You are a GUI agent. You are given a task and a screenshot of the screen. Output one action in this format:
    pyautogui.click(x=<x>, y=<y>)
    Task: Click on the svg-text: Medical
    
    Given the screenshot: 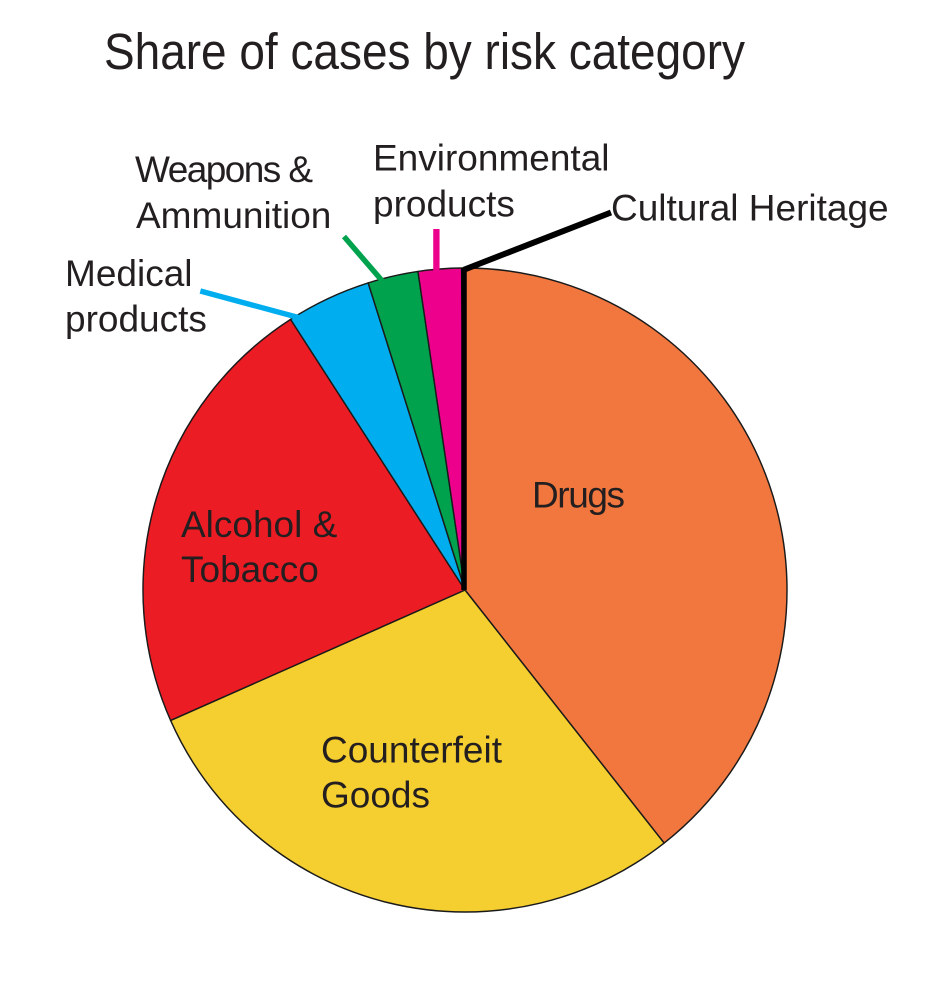 What is the action you would take?
    pyautogui.click(x=129, y=273)
    